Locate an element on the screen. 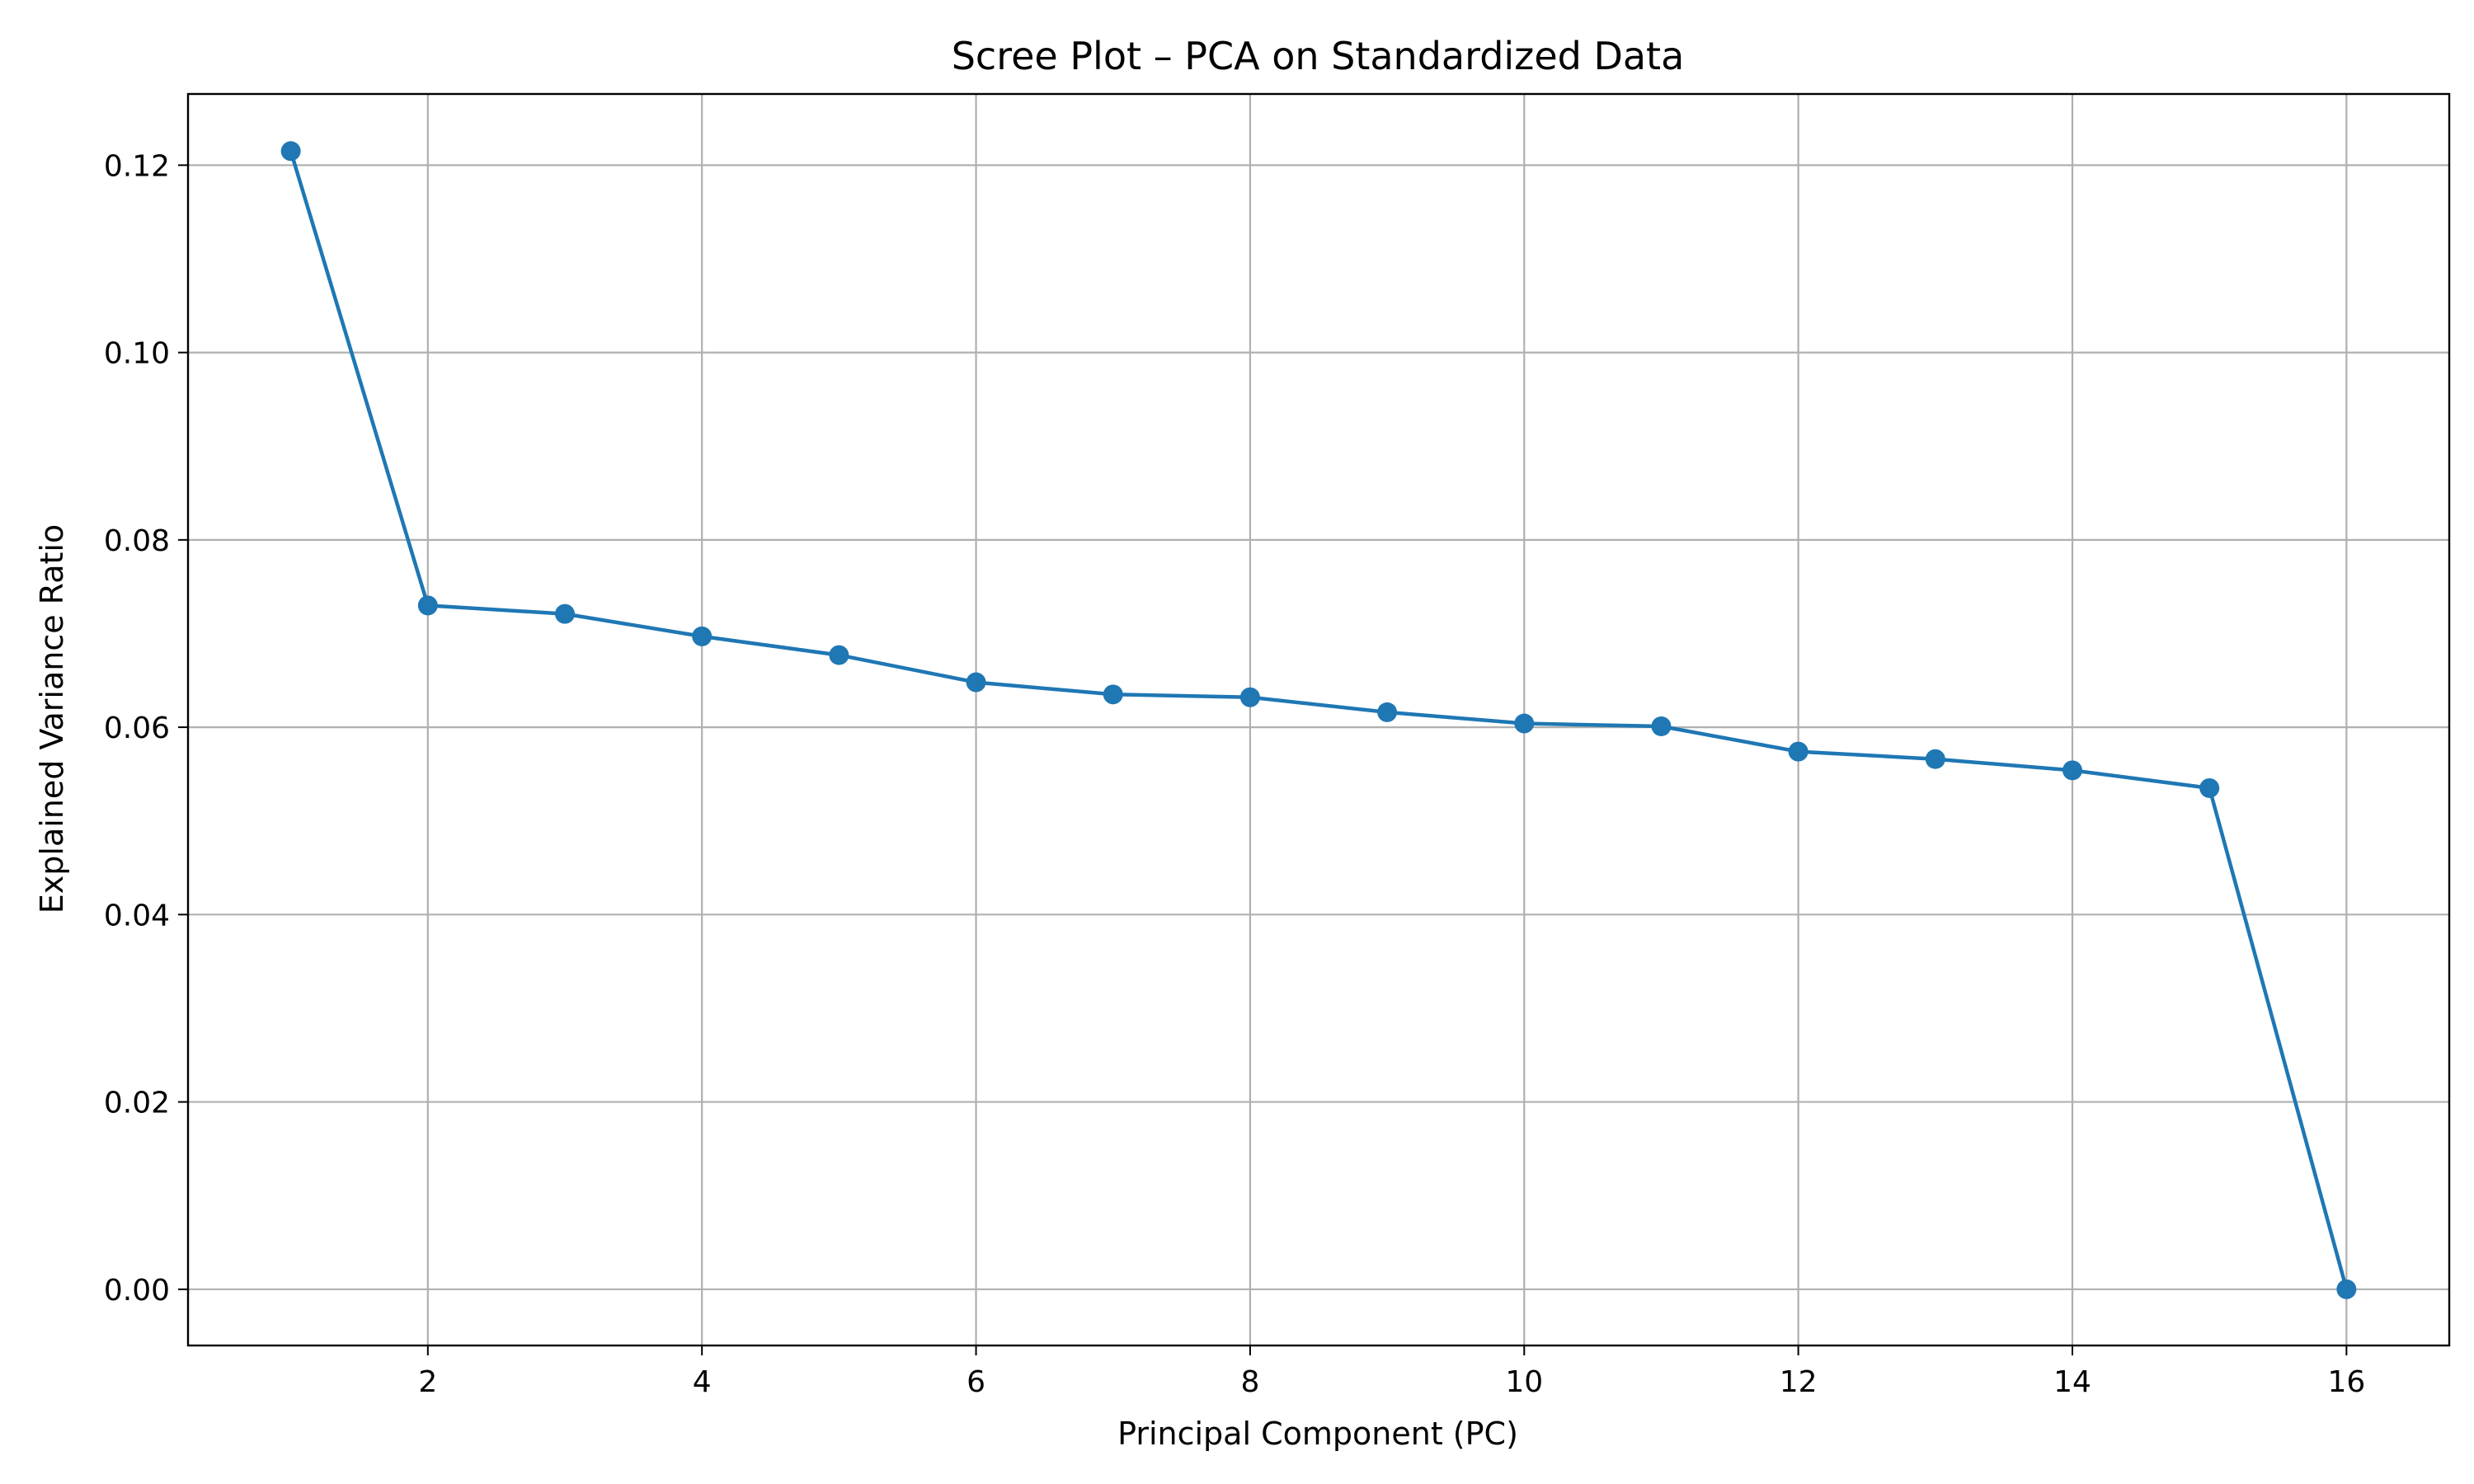 The image size is (2474, 1484). y-tick-label: 0.10 is located at coordinates (137, 354).